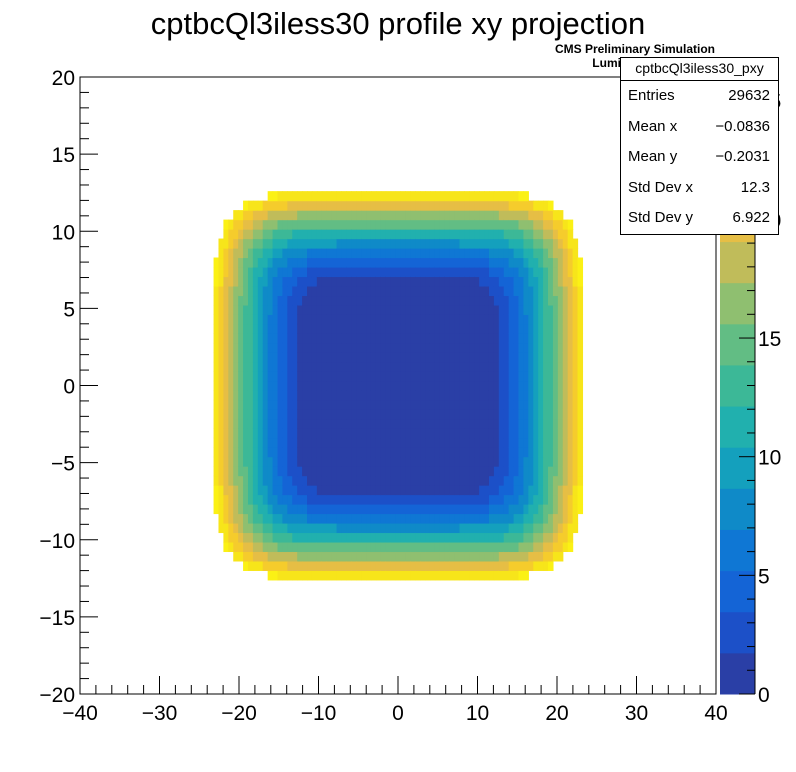  I want to click on x-tick-label: 40, so click(715, 713).